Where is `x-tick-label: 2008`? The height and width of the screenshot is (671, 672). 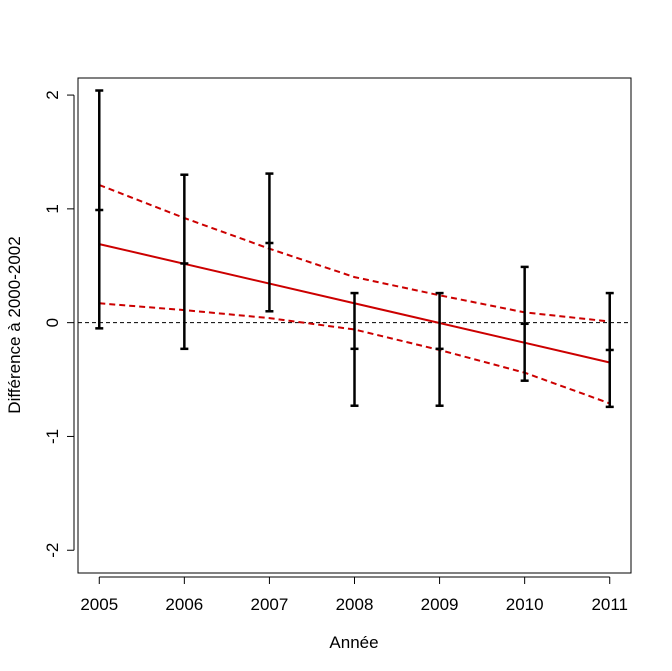 x-tick-label: 2008 is located at coordinates (355, 604).